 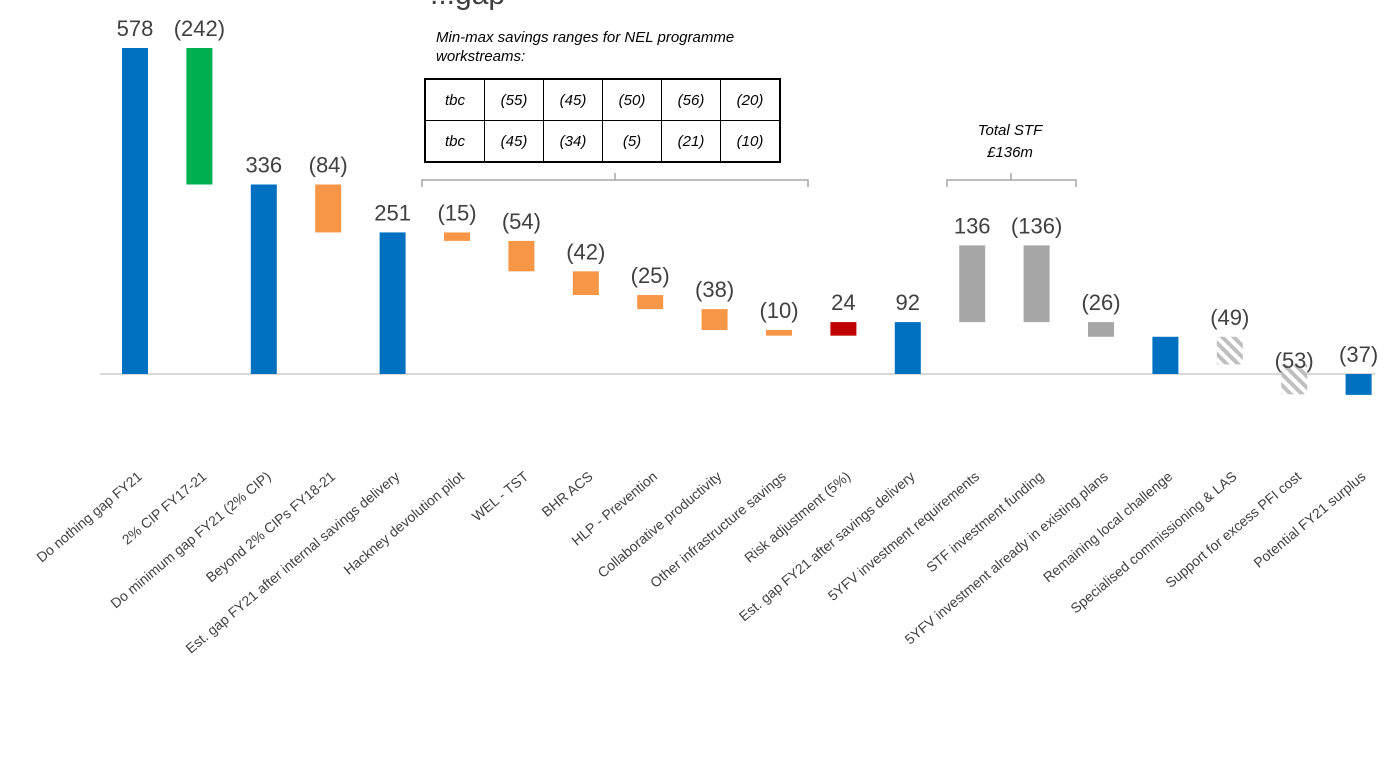 What do you see at coordinates (714, 289) in the screenshot?
I see `bar-value-label: (38)` at bounding box center [714, 289].